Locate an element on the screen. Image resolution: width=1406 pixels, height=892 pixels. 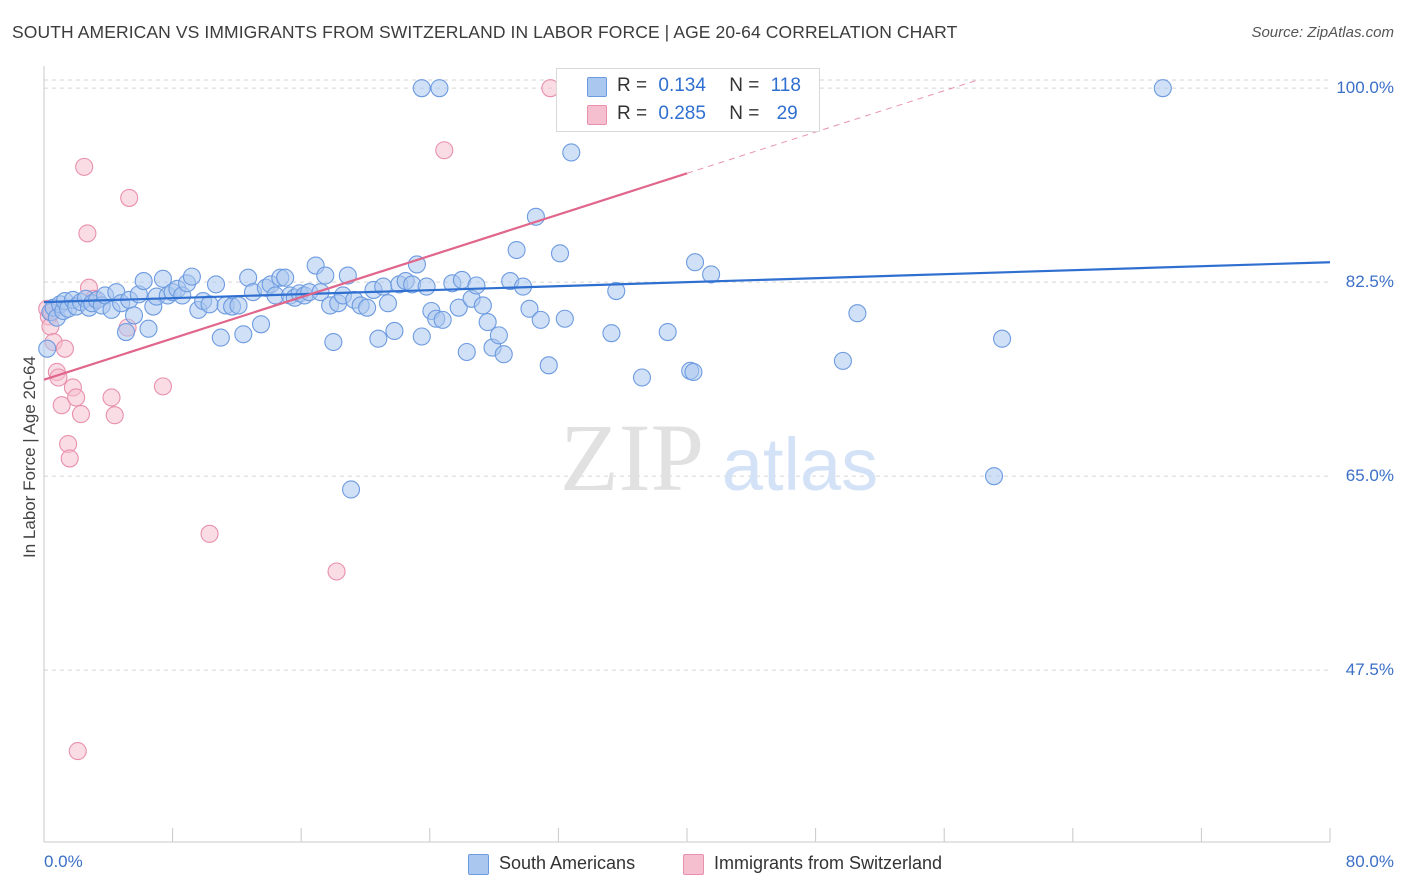
legend-swatch-pink is located at coordinates (597, 115).